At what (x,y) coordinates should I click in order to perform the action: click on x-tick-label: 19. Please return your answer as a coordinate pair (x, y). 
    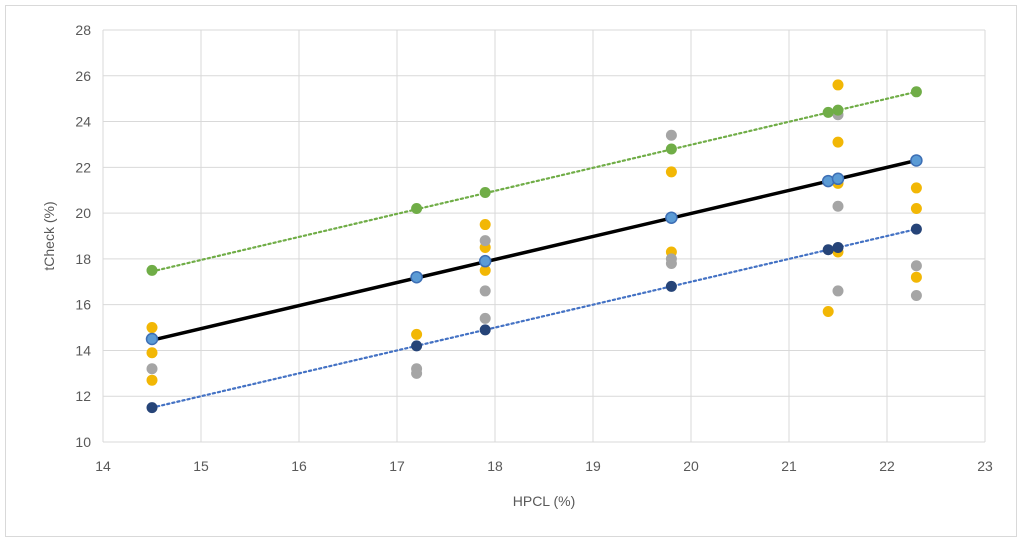
    Looking at the image, I should click on (593, 466).